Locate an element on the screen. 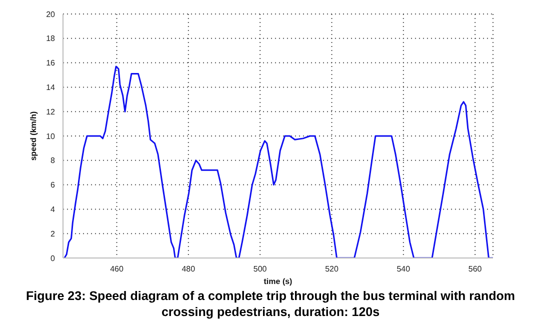 The height and width of the screenshot is (332, 541). y-tick-label: 20 is located at coordinates (51, 14).